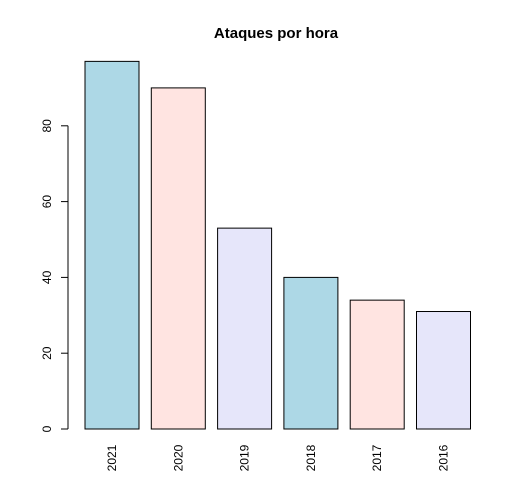 Image resolution: width=522 pixels, height=493 pixels. Describe the element at coordinates (377, 364) in the screenshot. I see `bar-2017` at that location.